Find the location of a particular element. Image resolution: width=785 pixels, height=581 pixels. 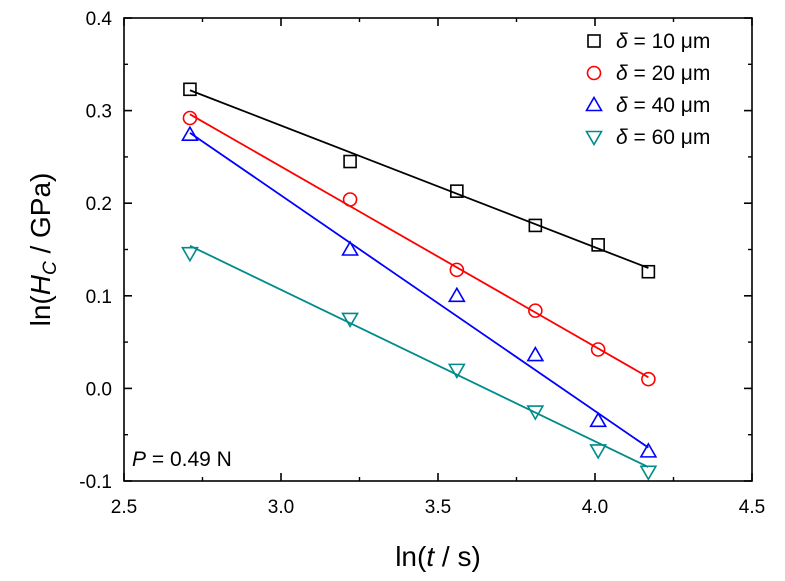

legend-label: δ = 40 μm is located at coordinates (663, 105).